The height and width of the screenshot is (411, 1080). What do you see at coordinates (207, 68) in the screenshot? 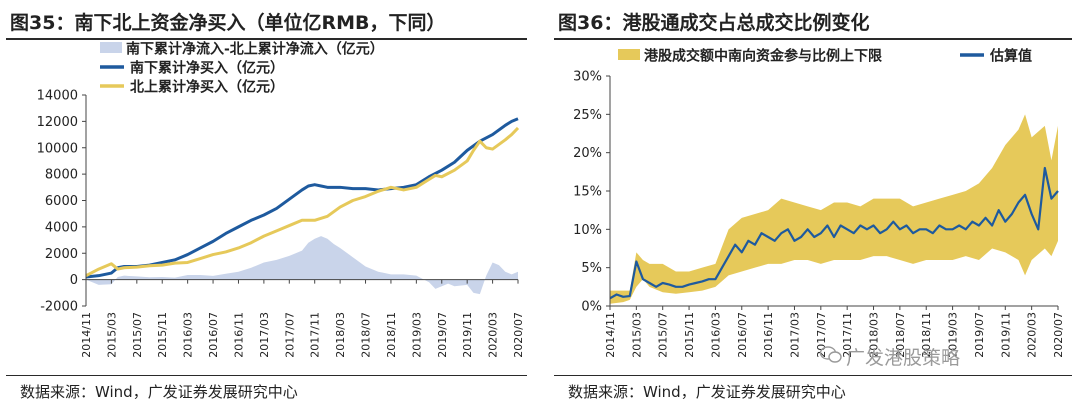
I see `legend-label: 南下累计净买入（亿元）` at bounding box center [207, 68].